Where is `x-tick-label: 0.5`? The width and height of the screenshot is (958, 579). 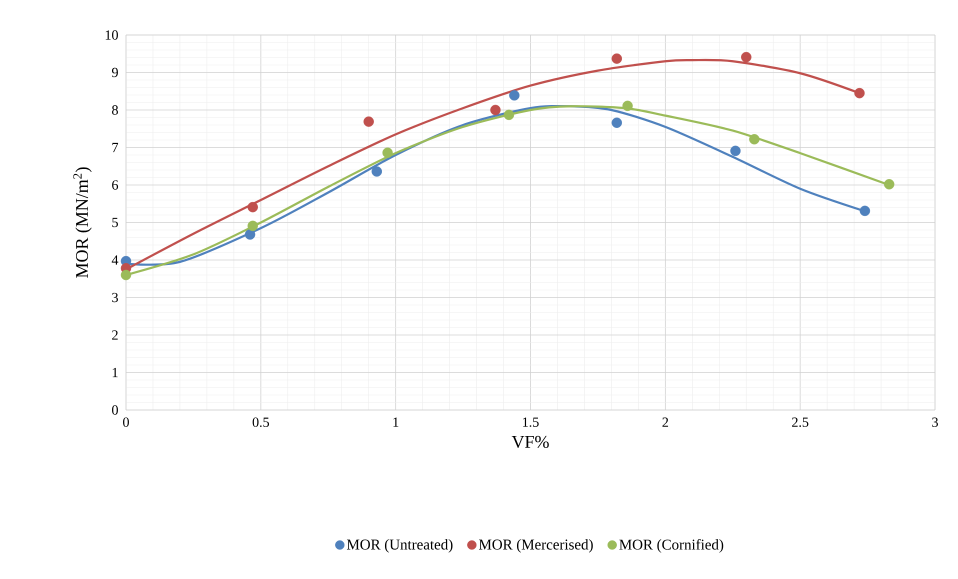 x-tick-label: 0.5 is located at coordinates (261, 422).